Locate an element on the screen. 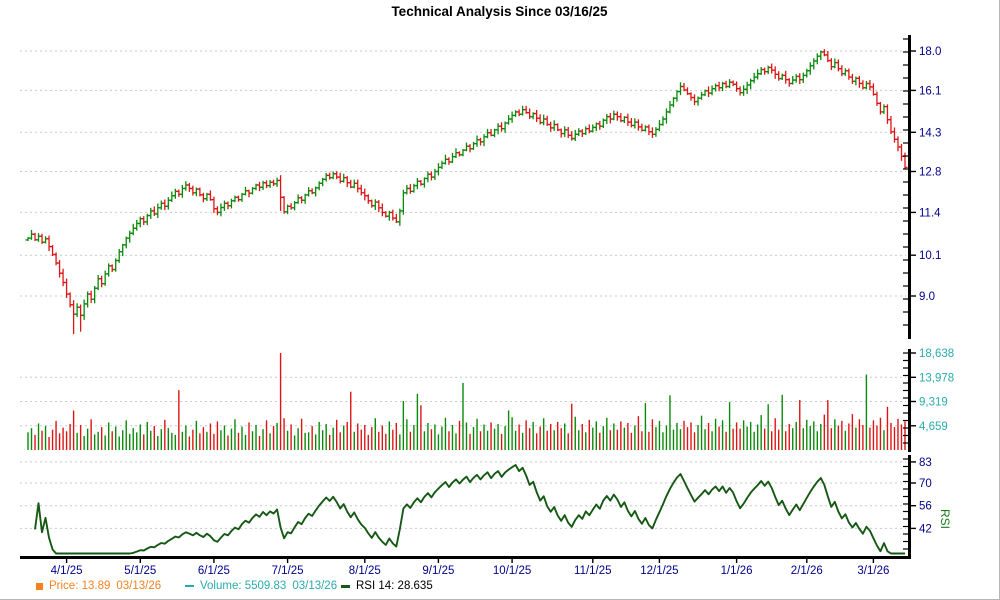 This screenshot has width=1000, height=600. volume-legend-date: 03/13/26 is located at coordinates (315, 586).